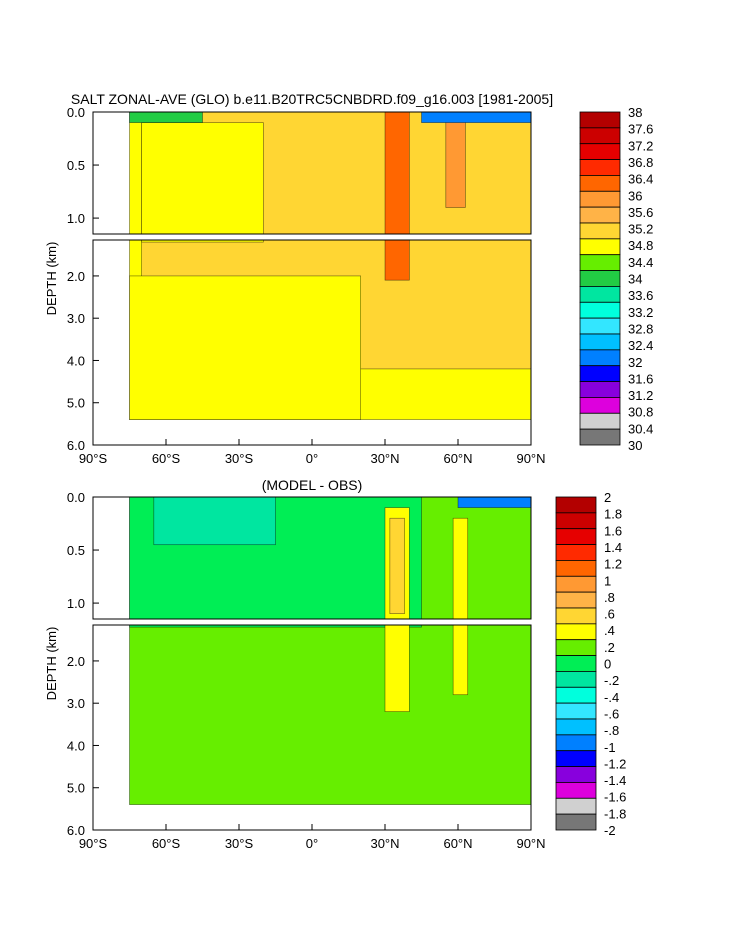 The image size is (733, 945). Describe the element at coordinates (615, 763) in the screenshot. I see `colorbar-label: -1.2` at that location.